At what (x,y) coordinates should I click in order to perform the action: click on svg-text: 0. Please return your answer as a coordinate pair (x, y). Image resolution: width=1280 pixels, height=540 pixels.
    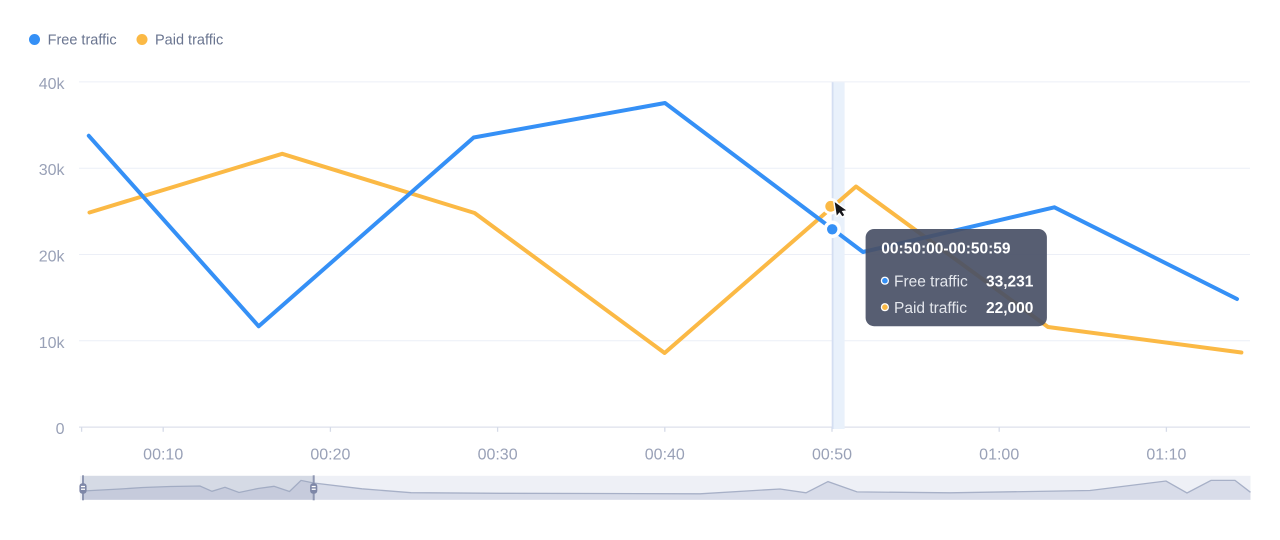
    Looking at the image, I should click on (60, 429).